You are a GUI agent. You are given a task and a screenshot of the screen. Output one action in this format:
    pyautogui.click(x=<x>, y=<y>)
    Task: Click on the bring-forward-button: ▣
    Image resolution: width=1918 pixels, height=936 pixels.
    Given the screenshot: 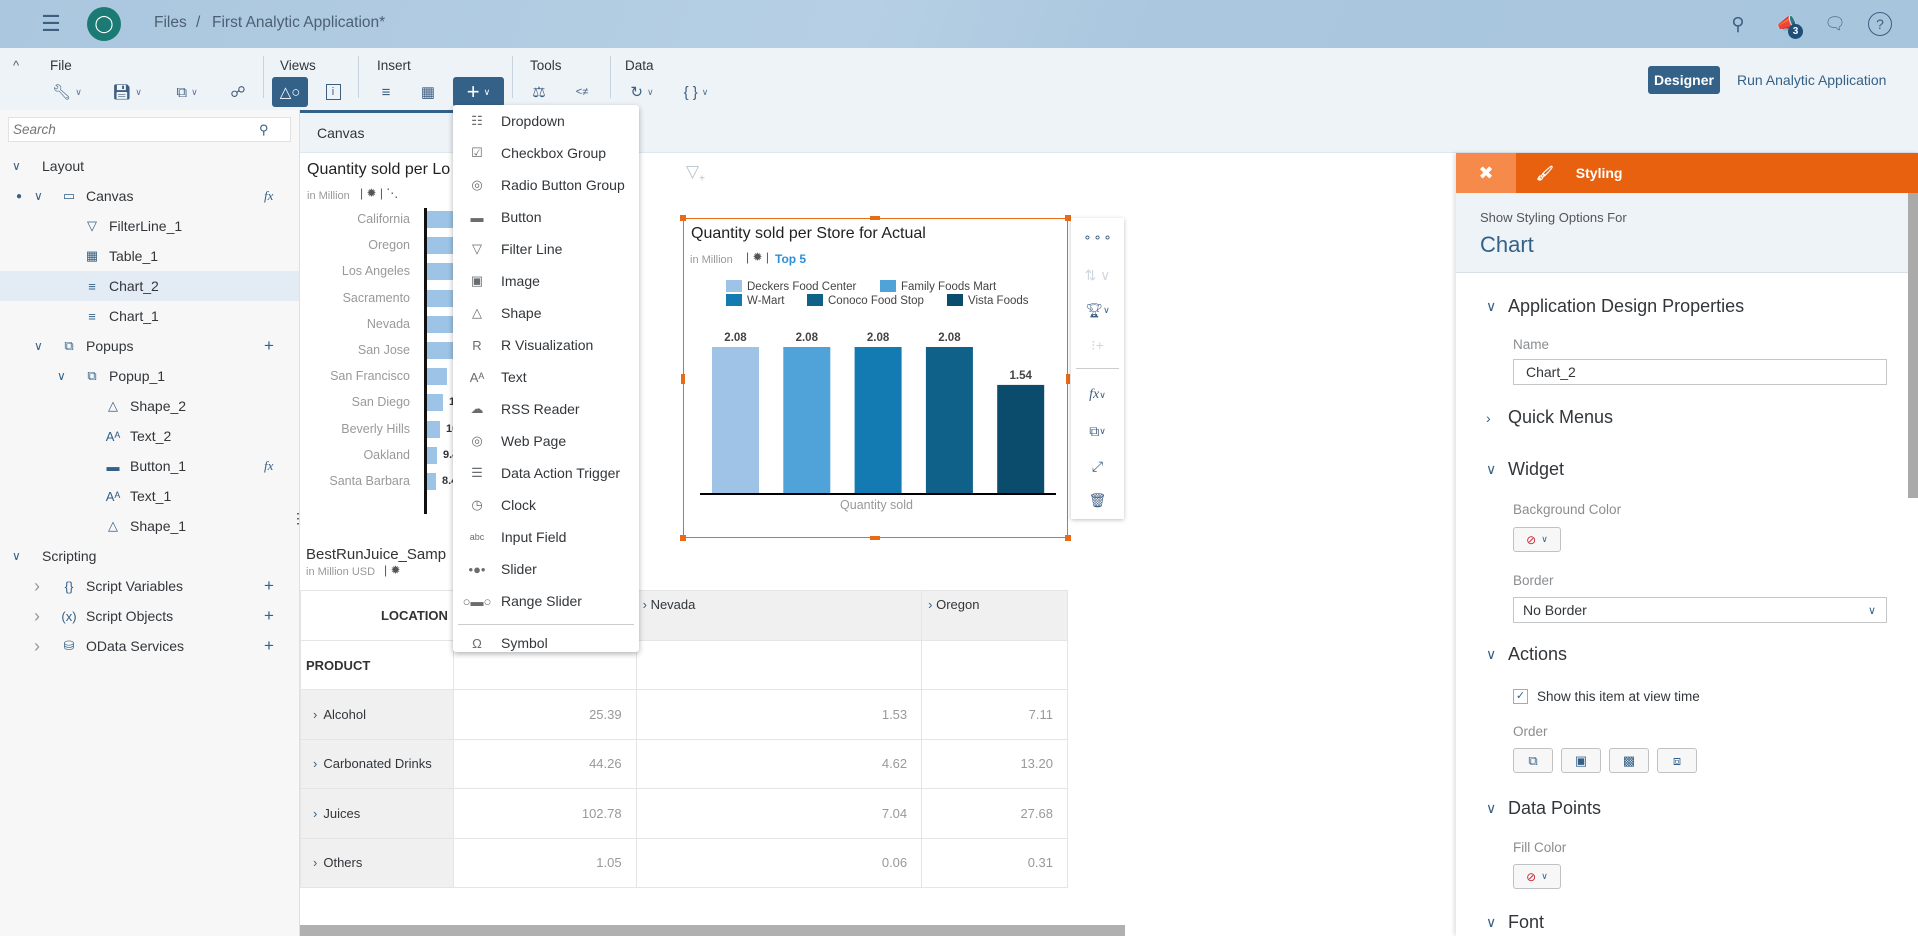 What is the action you would take?
    pyautogui.click(x=1581, y=760)
    